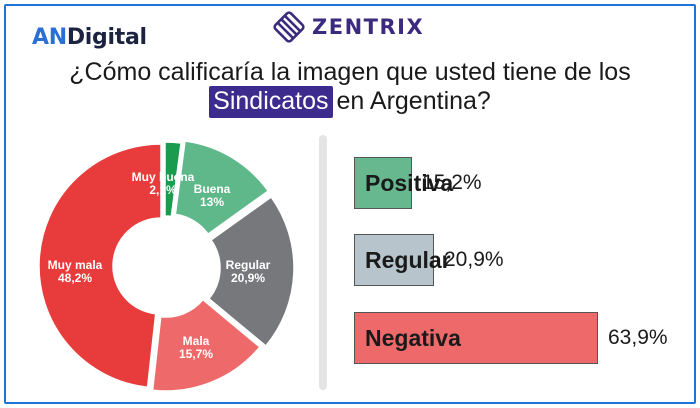 This screenshot has width=700, height=408. Describe the element at coordinates (173, 179) in the screenshot. I see `donut-slice-muy-buena` at that location.